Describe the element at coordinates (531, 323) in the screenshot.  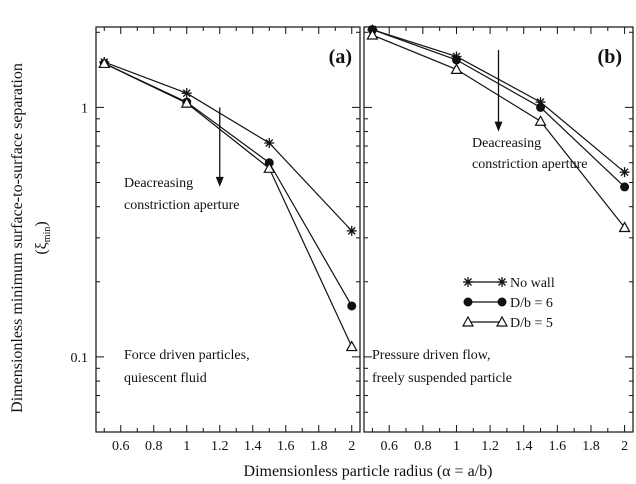
I see `legend-label: D/b = 5` at that location.